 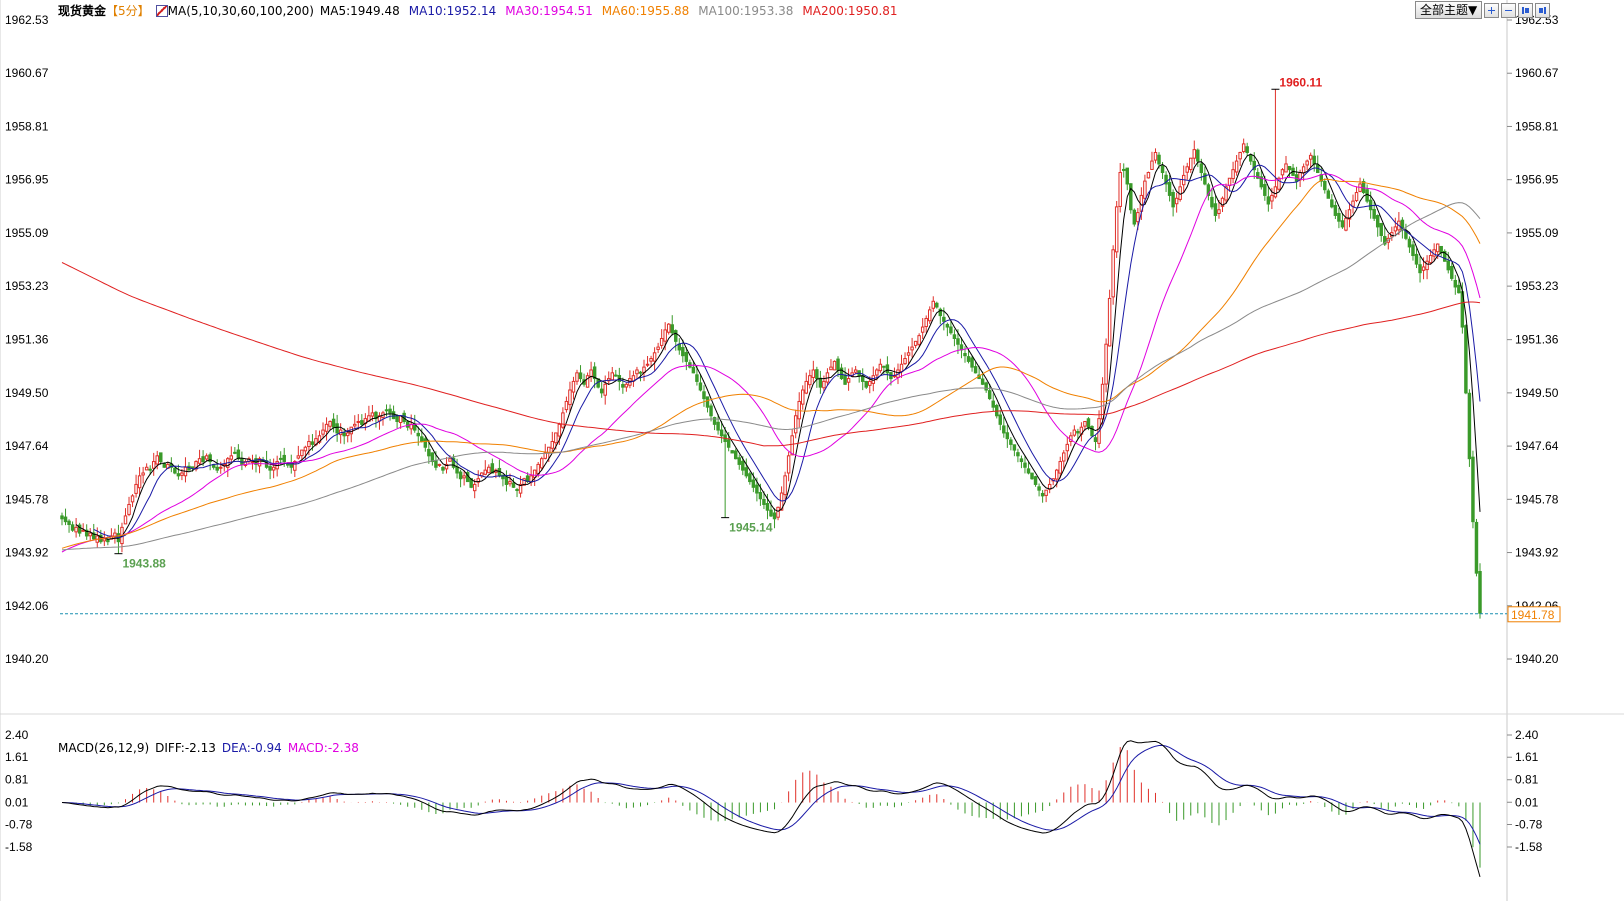 What do you see at coordinates (1537, 286) in the screenshot?
I see `price-tick-right: 1953.23` at bounding box center [1537, 286].